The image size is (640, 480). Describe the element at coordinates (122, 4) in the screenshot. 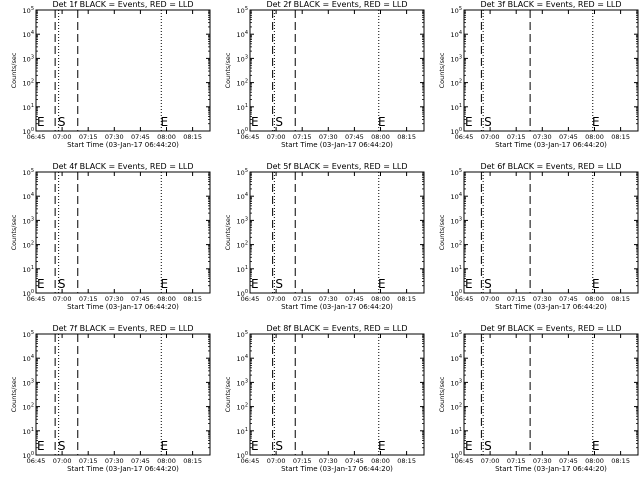

I see `panel-title: Det 1f BLACK = Events, RED = LLD` at that location.